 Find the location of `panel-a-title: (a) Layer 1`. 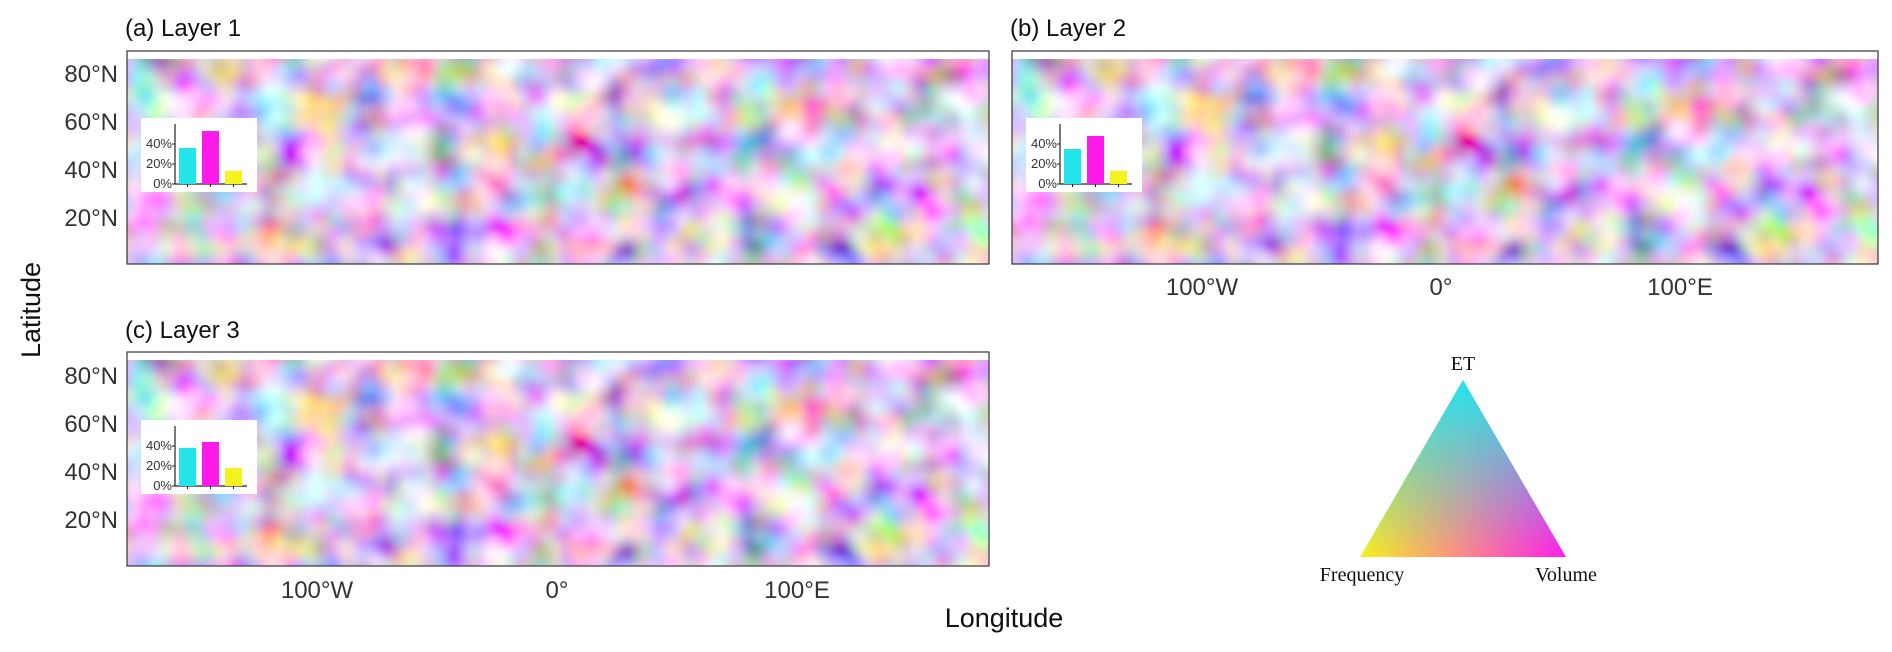

panel-a-title: (a) Layer 1 is located at coordinates (183, 28).